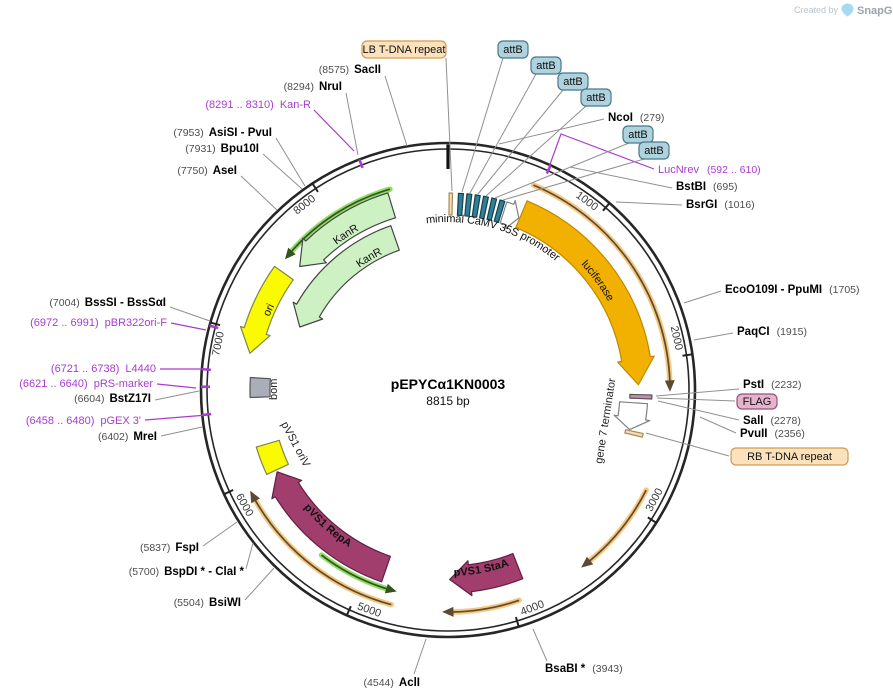  I want to click on attb-label-6: attB, so click(654, 151).